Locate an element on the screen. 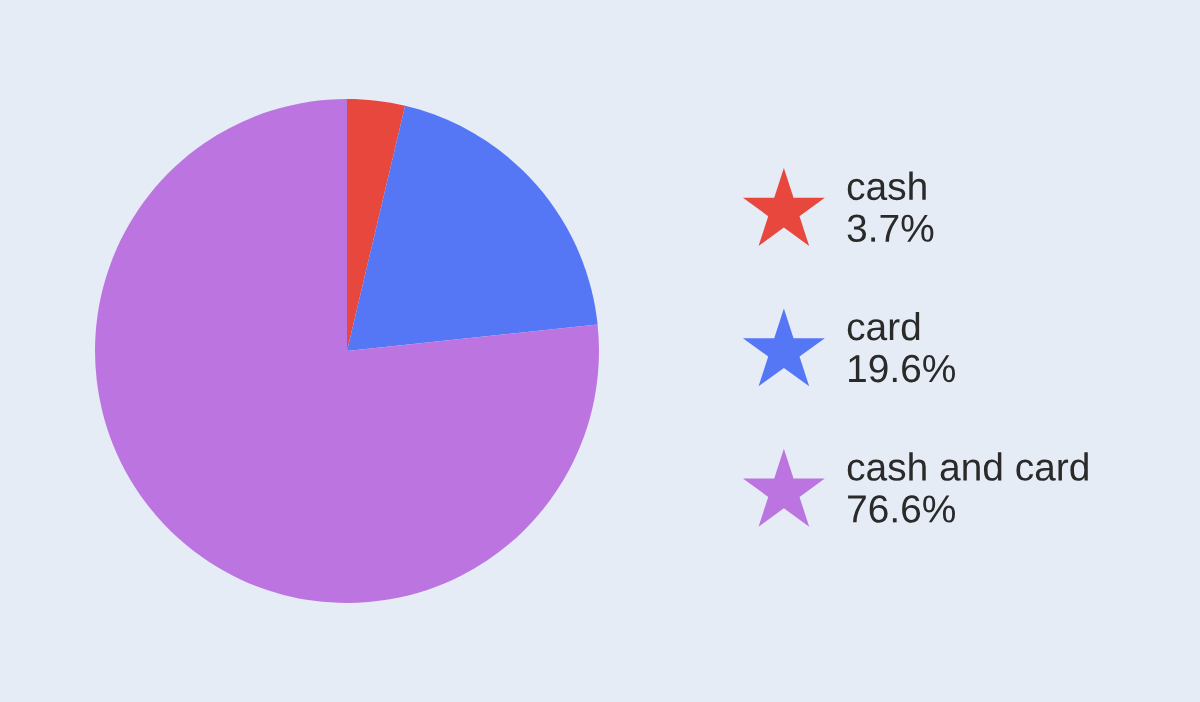 The height and width of the screenshot is (702, 1200). legend-label: card is located at coordinates (883, 326).